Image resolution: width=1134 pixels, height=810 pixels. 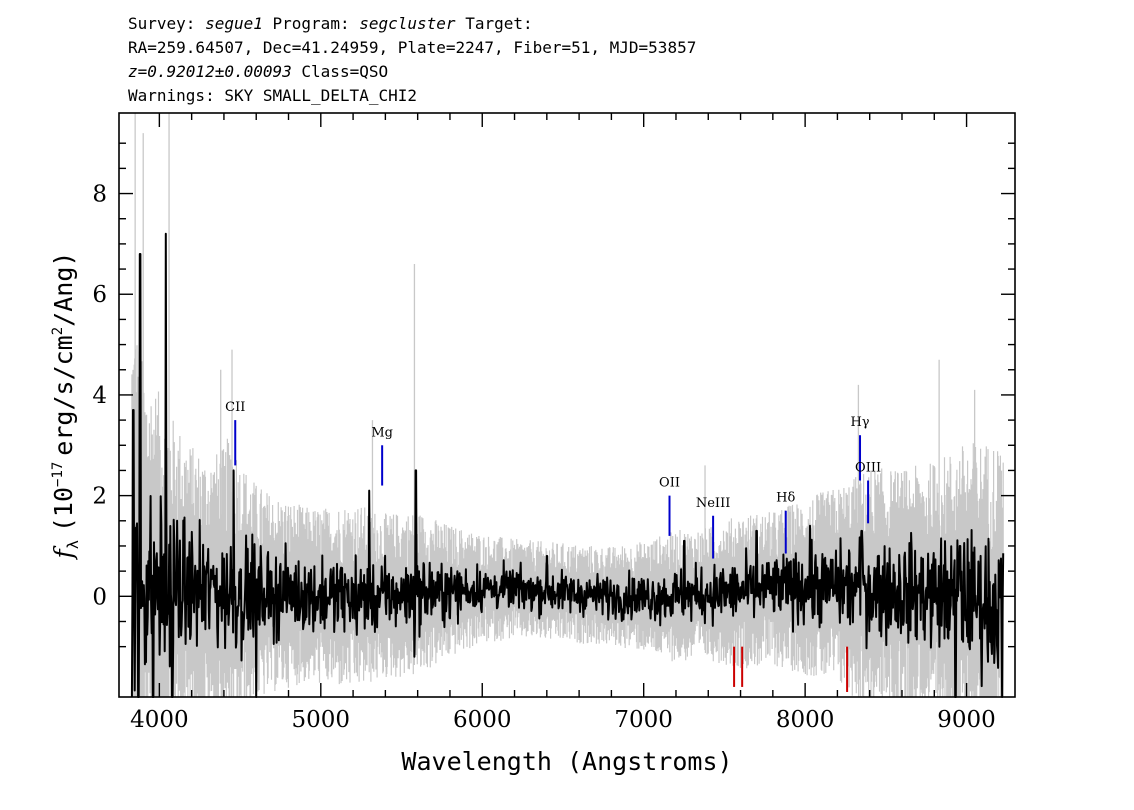 What do you see at coordinates (669, 483) in the screenshot?
I see `emission-line-label-2: OII` at bounding box center [669, 483].